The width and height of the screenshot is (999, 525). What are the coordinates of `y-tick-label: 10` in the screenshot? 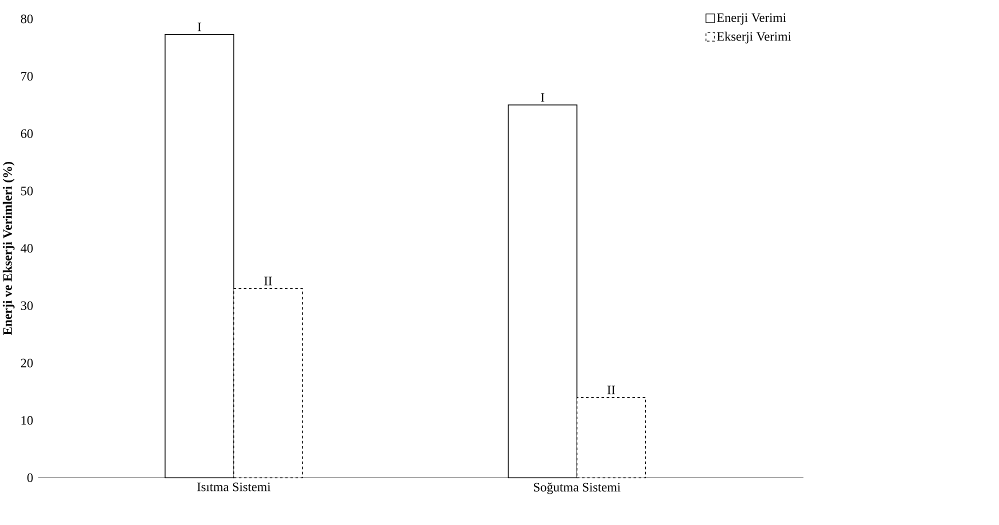 It's located at (27, 420).